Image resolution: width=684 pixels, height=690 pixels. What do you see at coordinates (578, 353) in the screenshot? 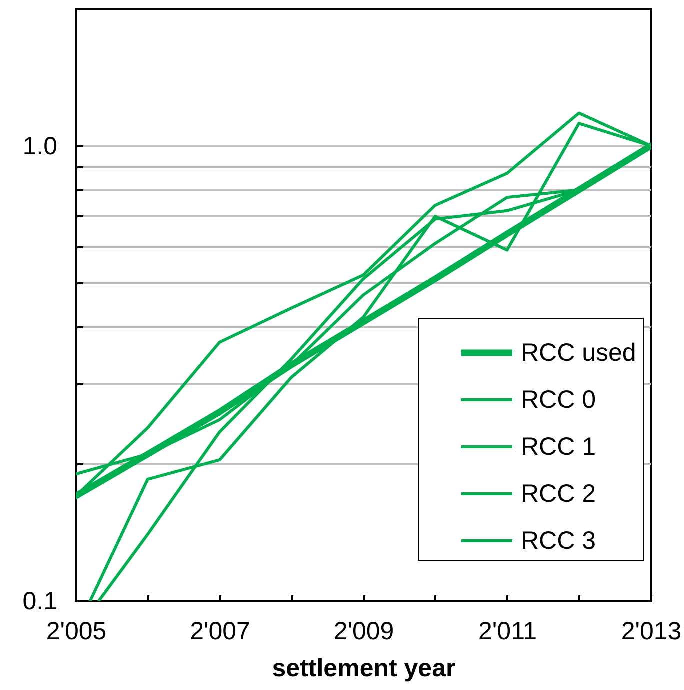
I see `legend-label: RCC used` at bounding box center [578, 353].